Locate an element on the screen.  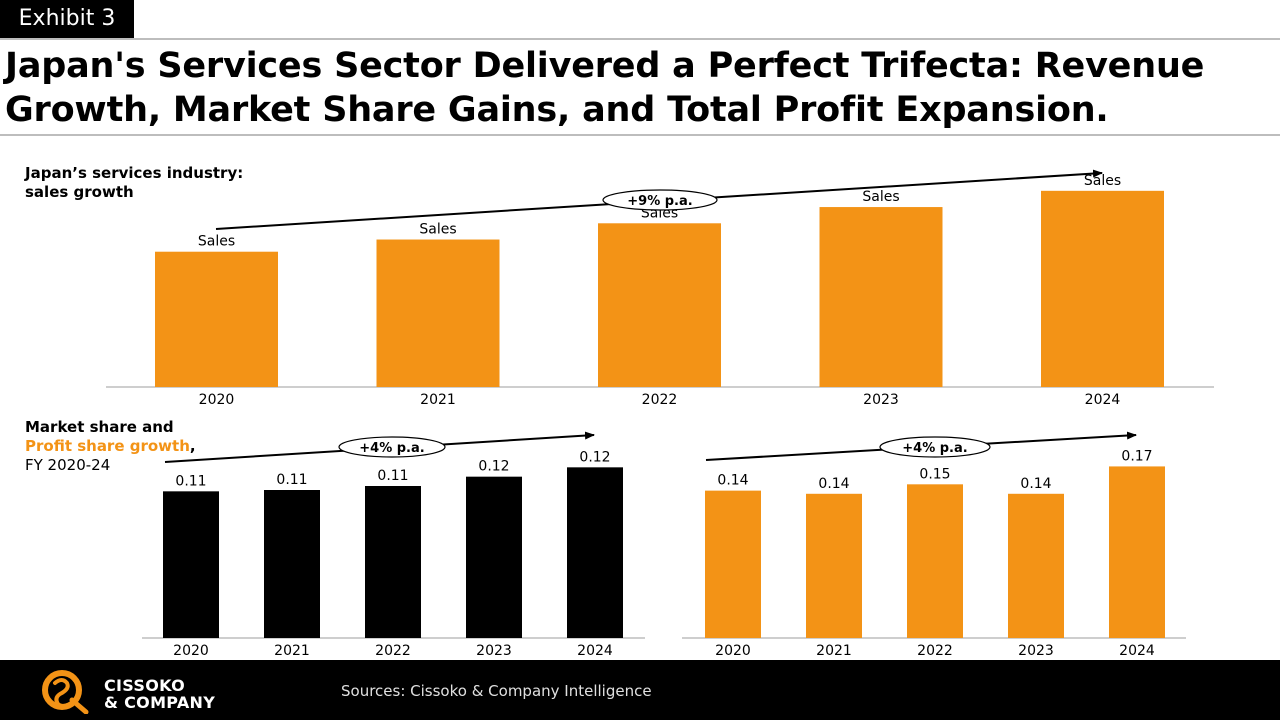
sales-tick-2024: 2024 is located at coordinates (1103, 400).